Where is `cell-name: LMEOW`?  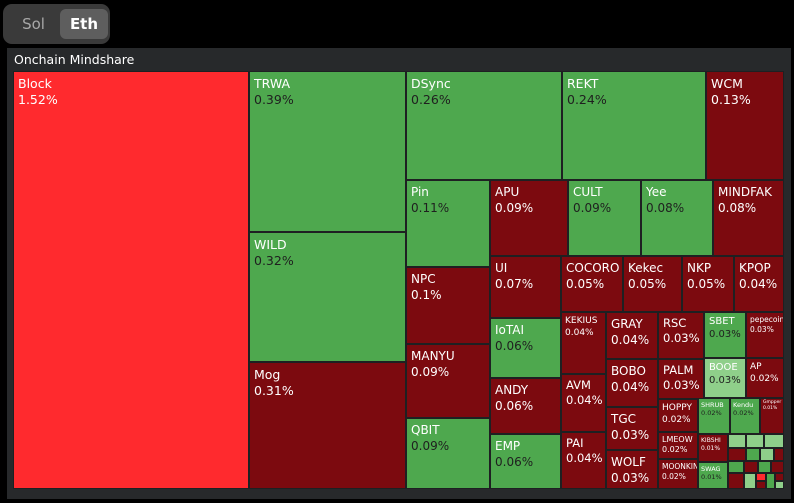
cell-name: LMEOW is located at coordinates (677, 439).